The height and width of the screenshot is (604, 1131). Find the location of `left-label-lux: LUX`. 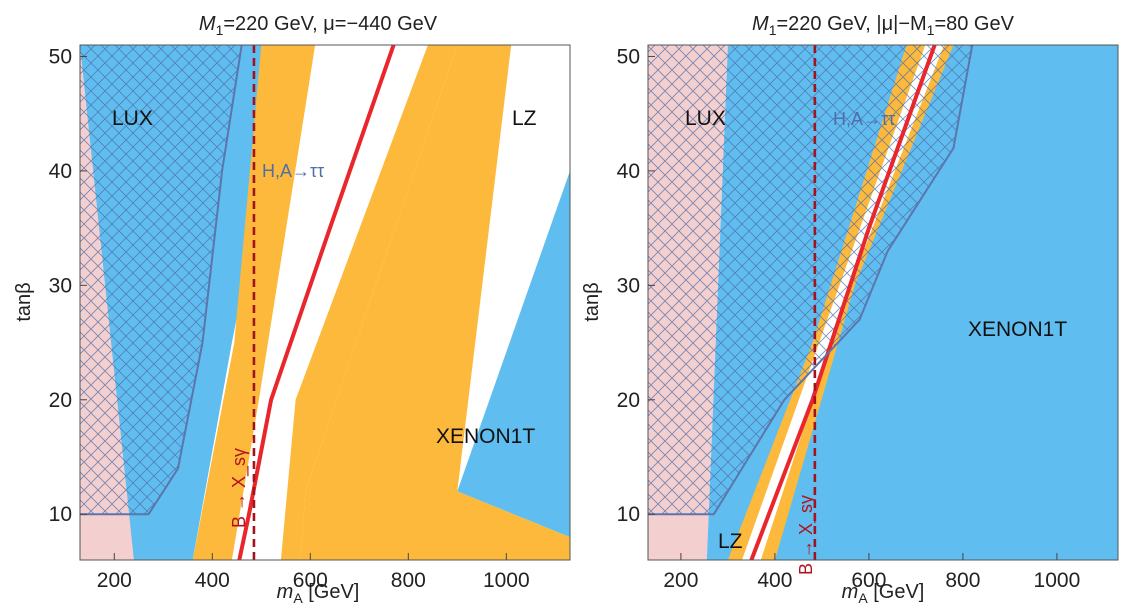

left-label-lux: LUX is located at coordinates (132, 118).